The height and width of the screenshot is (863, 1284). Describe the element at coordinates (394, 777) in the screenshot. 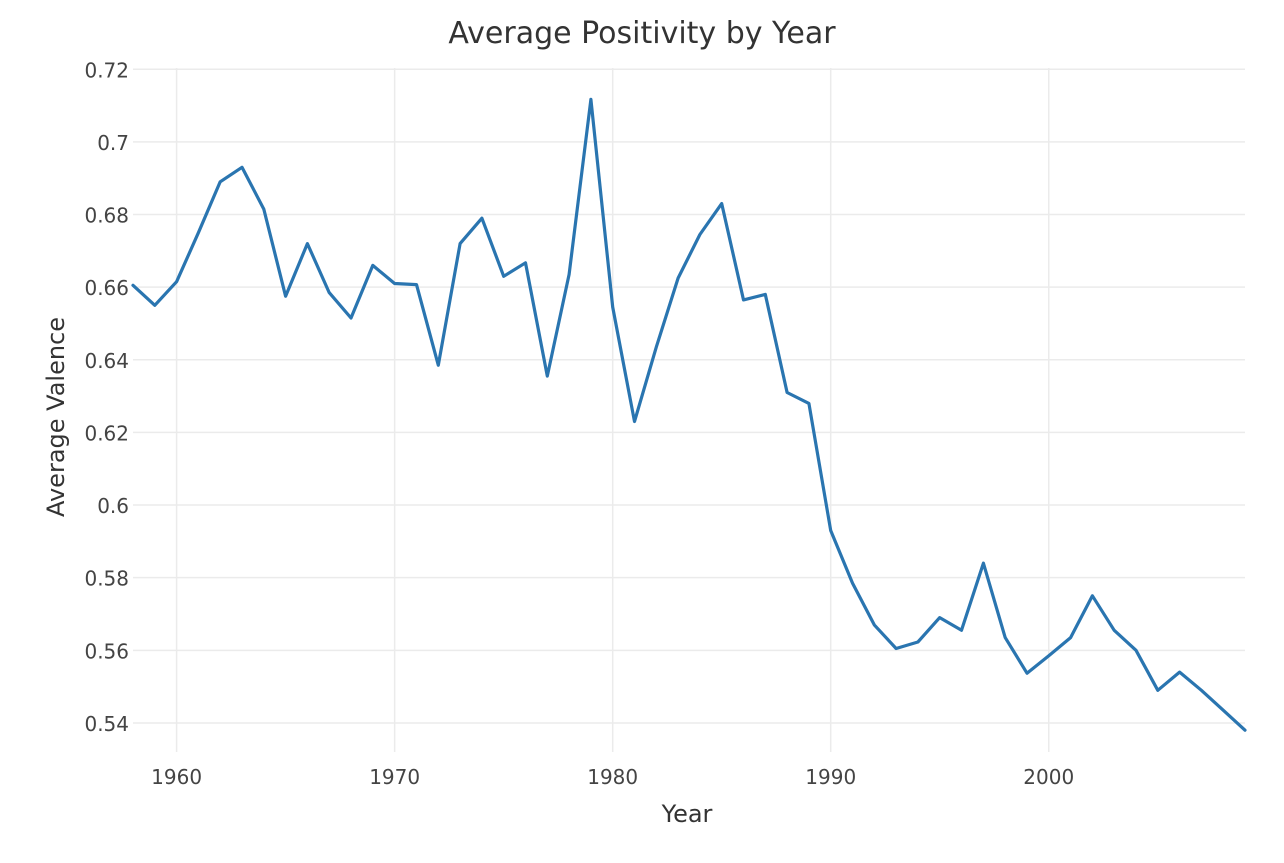

I see `x-tick-label: 1970` at that location.